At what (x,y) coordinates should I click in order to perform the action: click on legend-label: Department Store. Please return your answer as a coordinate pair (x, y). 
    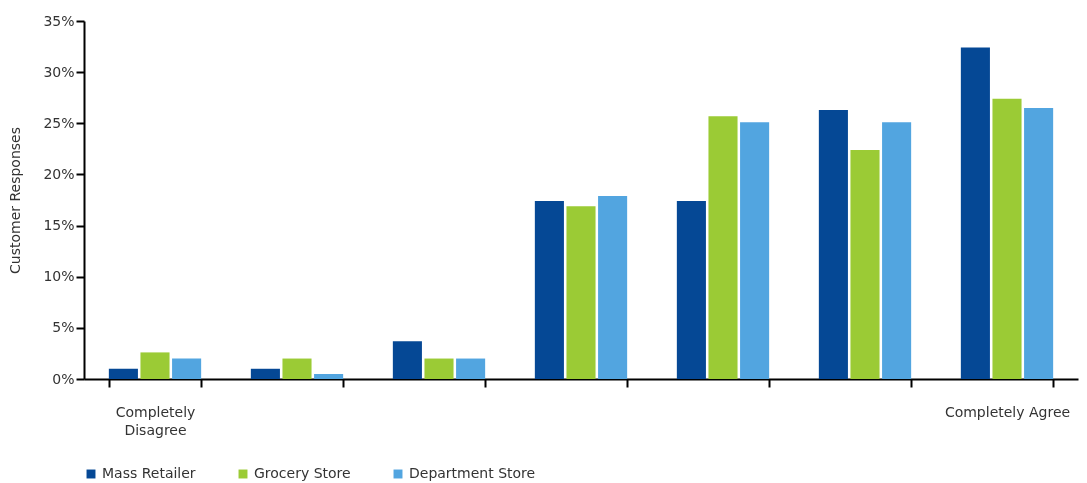
    Looking at the image, I should click on (472, 473).